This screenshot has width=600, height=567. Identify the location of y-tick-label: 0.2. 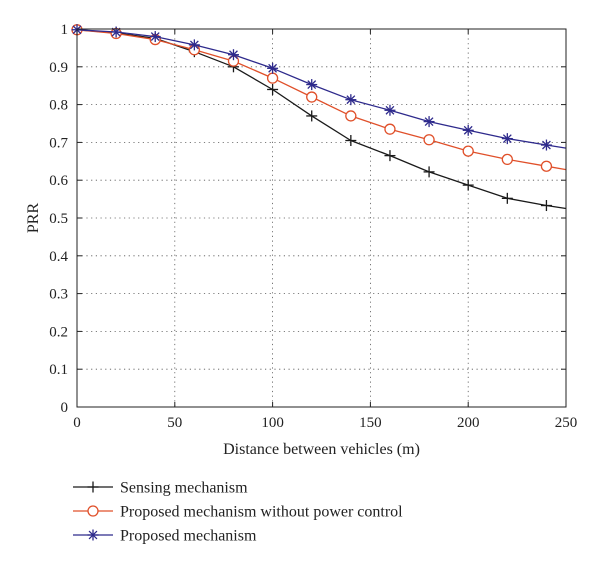
(58, 332).